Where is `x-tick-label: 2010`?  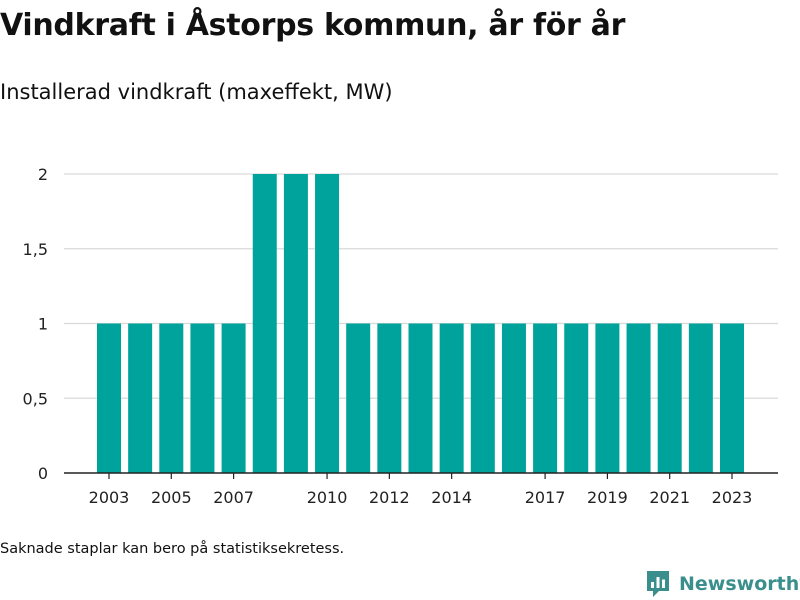
x-tick-label: 2010 is located at coordinates (327, 497).